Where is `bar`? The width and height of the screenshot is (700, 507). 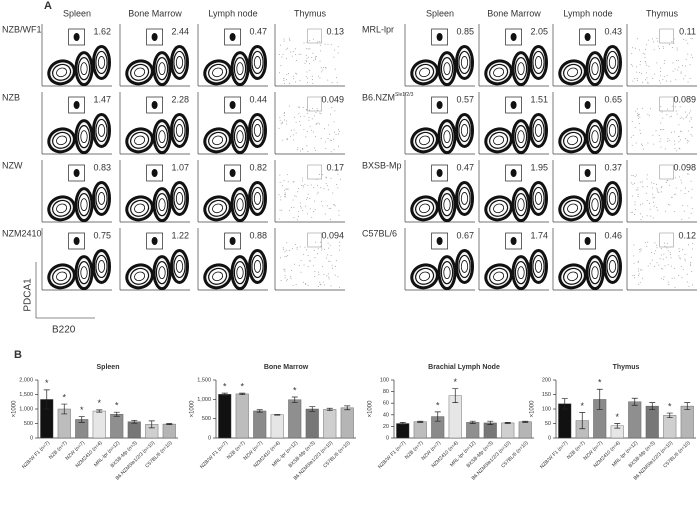
bar is located at coordinates (508, 430).